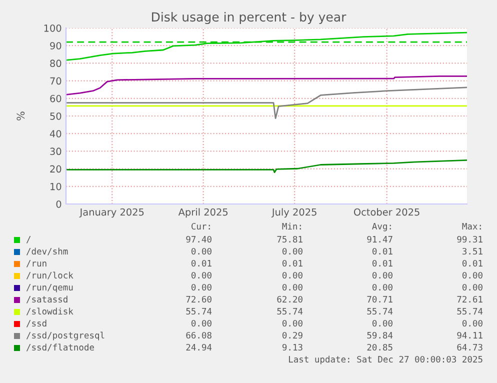  What do you see at coordinates (56, 98) in the screenshot?
I see `y-tick-label: 60` at bounding box center [56, 98].